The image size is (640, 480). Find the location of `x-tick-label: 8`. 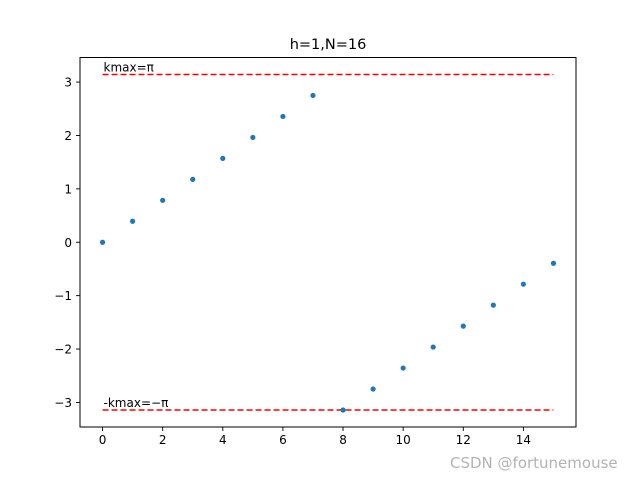

x-tick-label: 8 is located at coordinates (343, 440).